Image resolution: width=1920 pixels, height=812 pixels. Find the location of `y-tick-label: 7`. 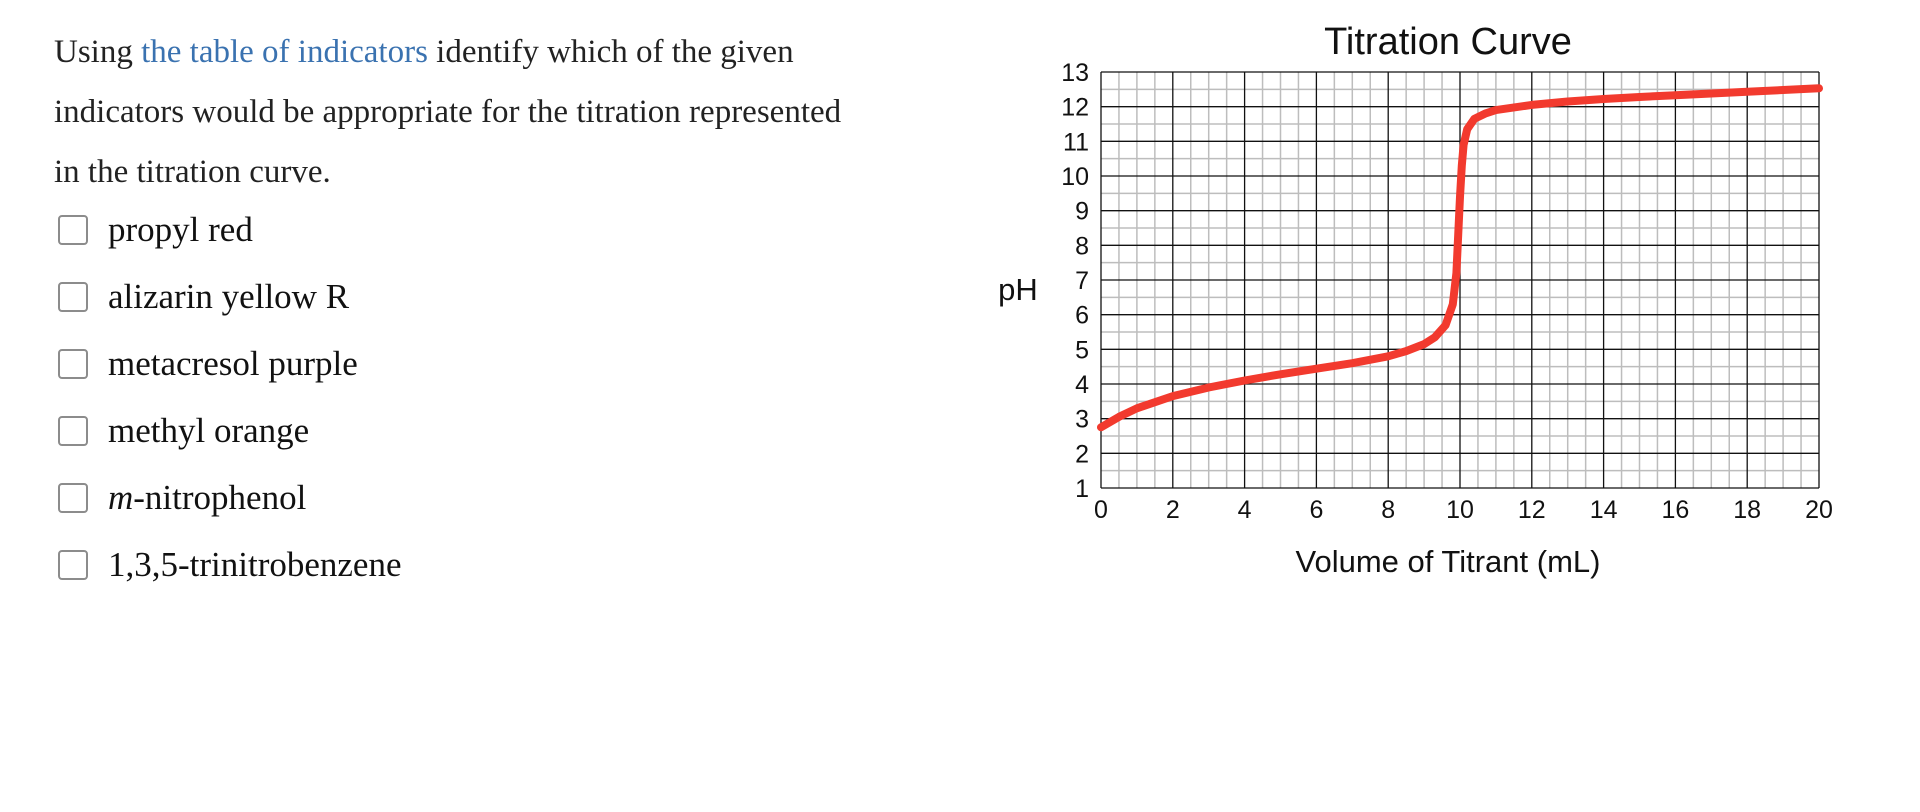

y-tick-label: 7 is located at coordinates (1082, 281).